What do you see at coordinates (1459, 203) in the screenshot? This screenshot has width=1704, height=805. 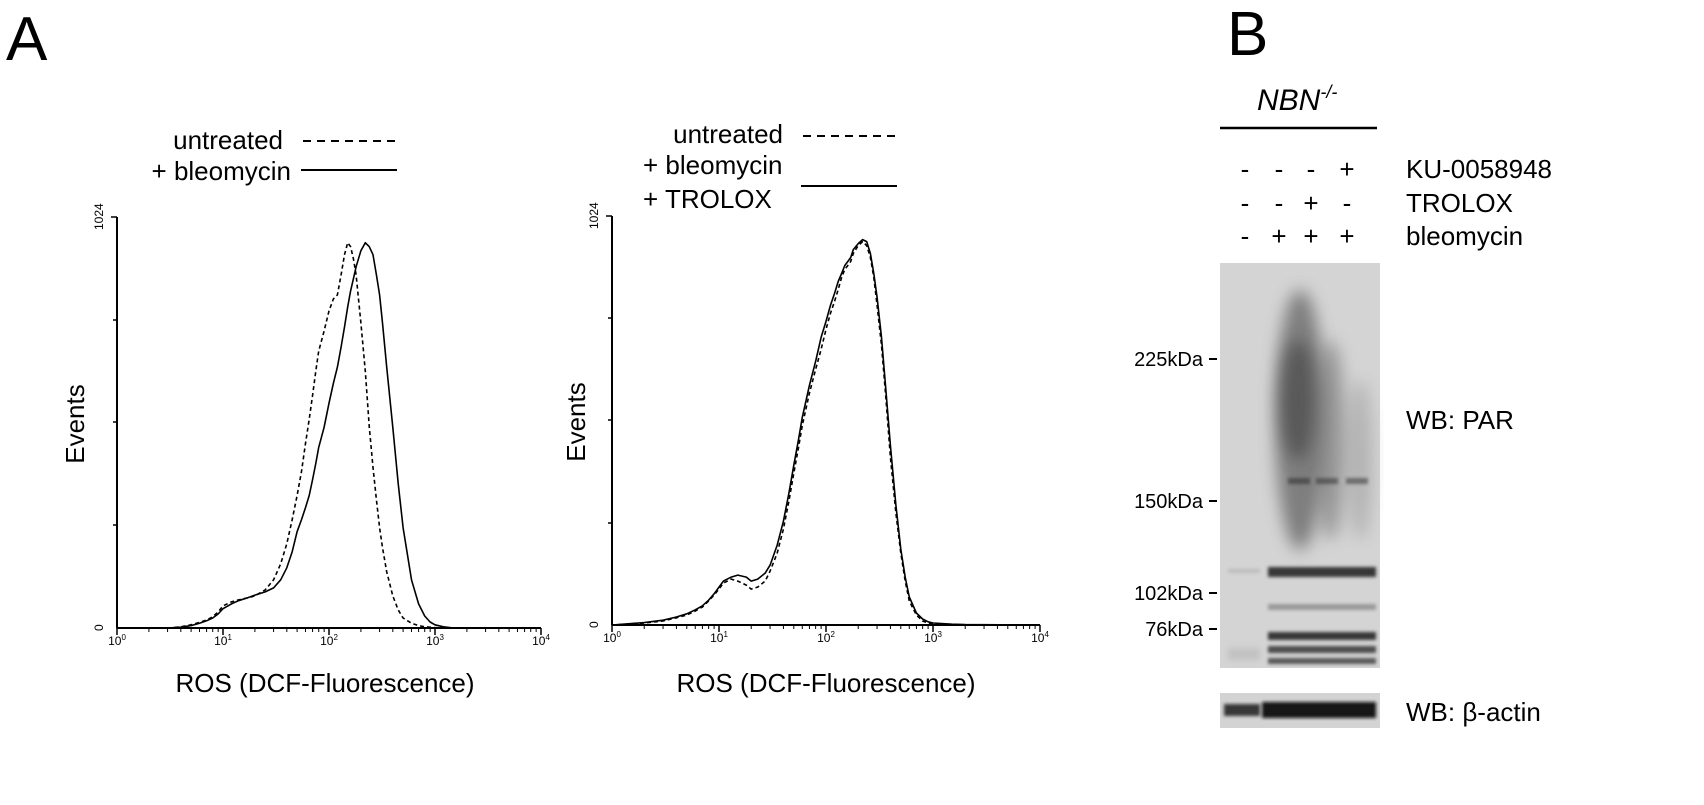 I see `treatment-name: TROLOX` at bounding box center [1459, 203].